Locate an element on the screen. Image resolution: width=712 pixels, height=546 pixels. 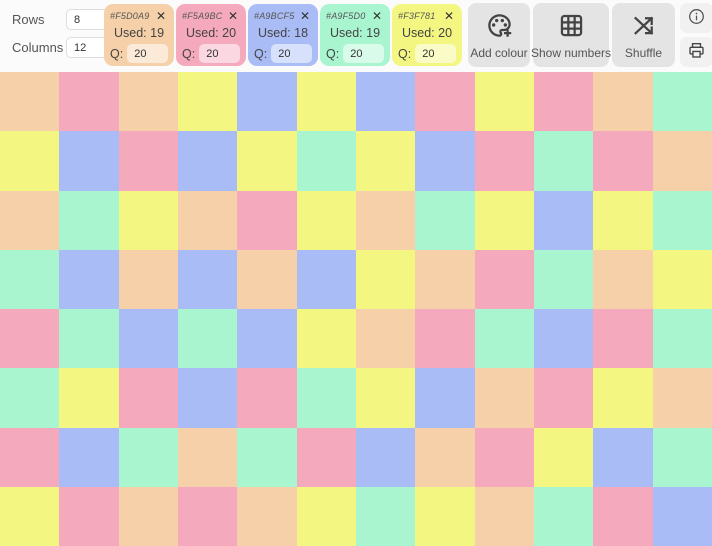
columns-input is located at coordinates (89, 47).